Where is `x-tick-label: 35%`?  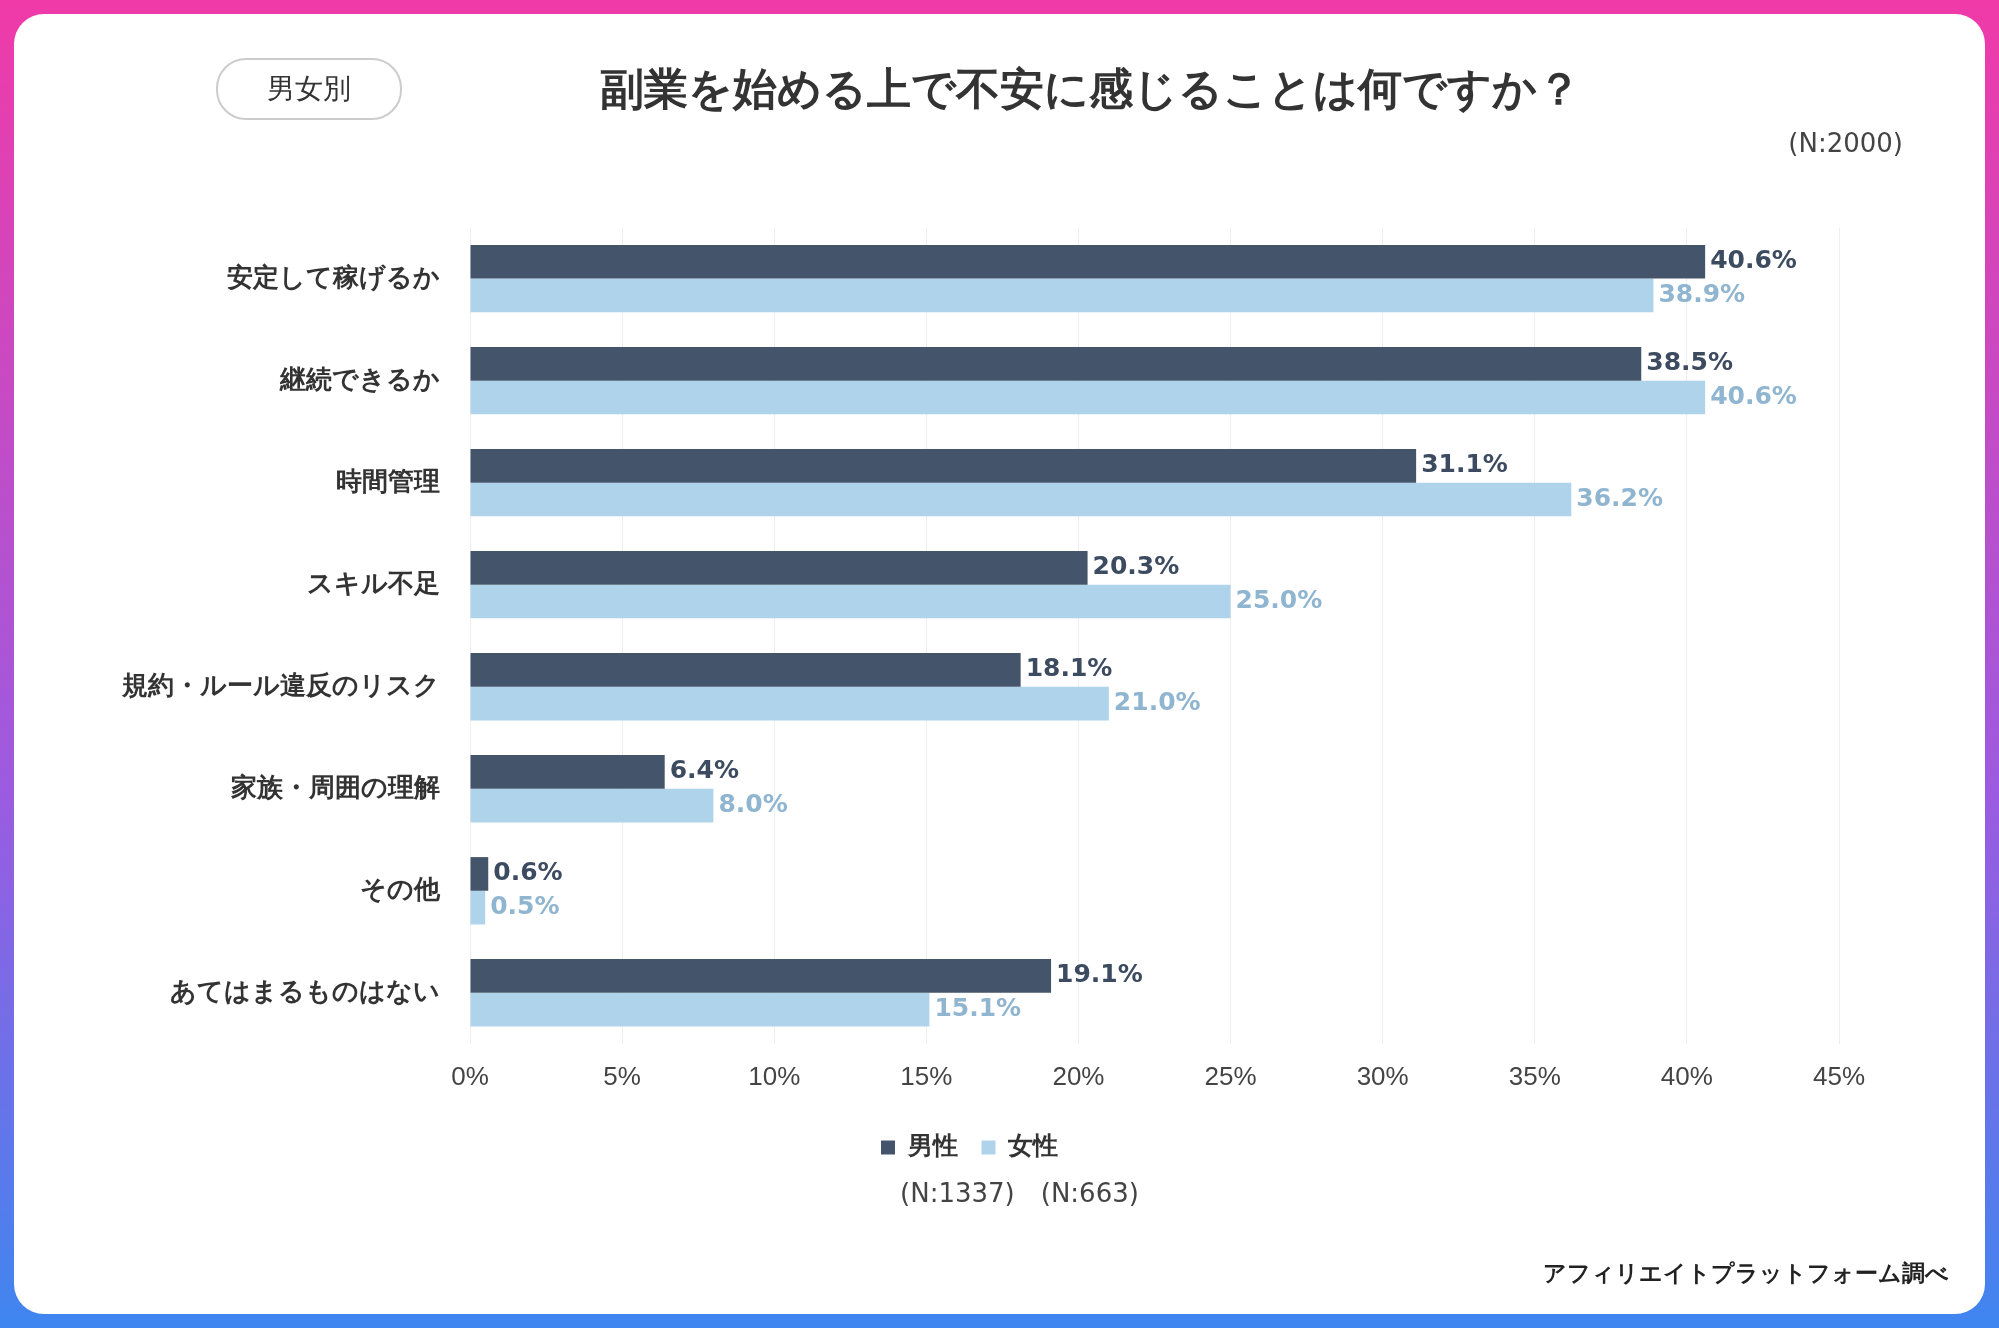
x-tick-label: 35% is located at coordinates (1534, 1075).